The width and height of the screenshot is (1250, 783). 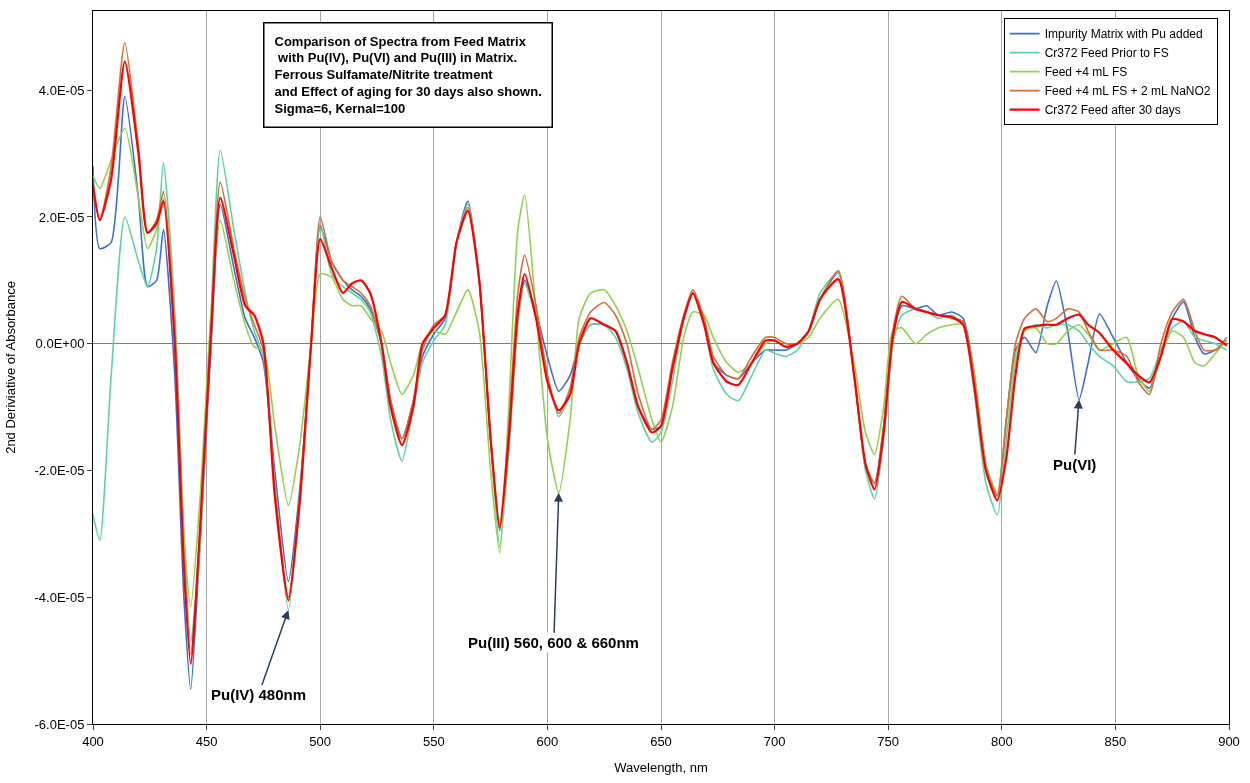 I want to click on legend-label: Cr372 Feed Prior to FS, so click(x=1106, y=53).